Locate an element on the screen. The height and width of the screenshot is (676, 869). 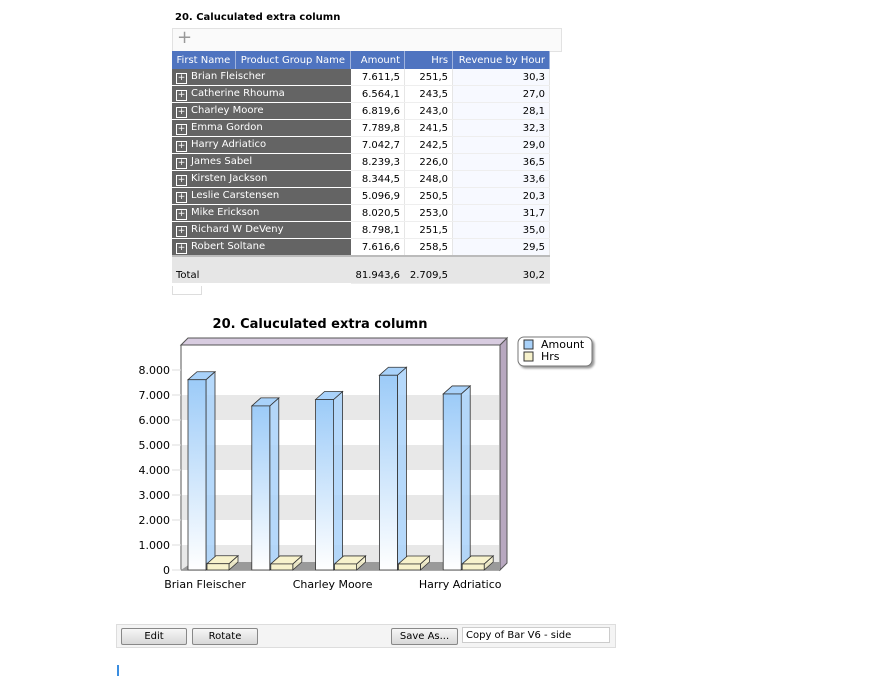
hrs-cell: 242,5 is located at coordinates (429, 145).